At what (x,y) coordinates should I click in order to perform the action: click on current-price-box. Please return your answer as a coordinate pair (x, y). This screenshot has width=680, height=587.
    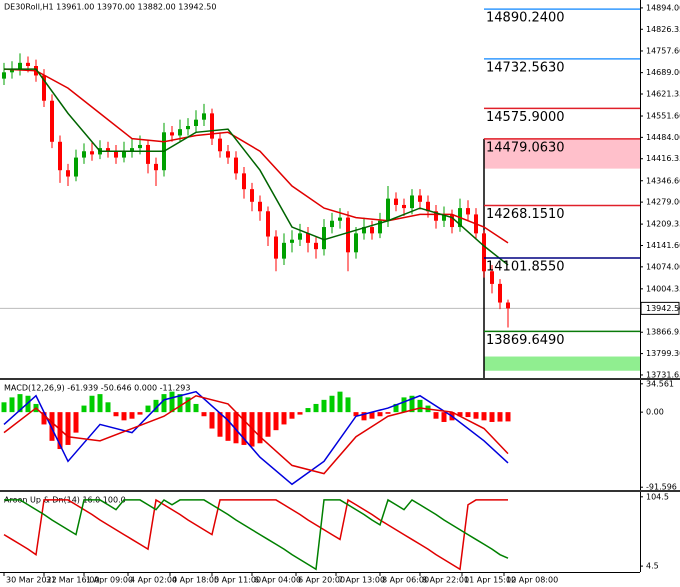
    Looking at the image, I should click on (660, 308).